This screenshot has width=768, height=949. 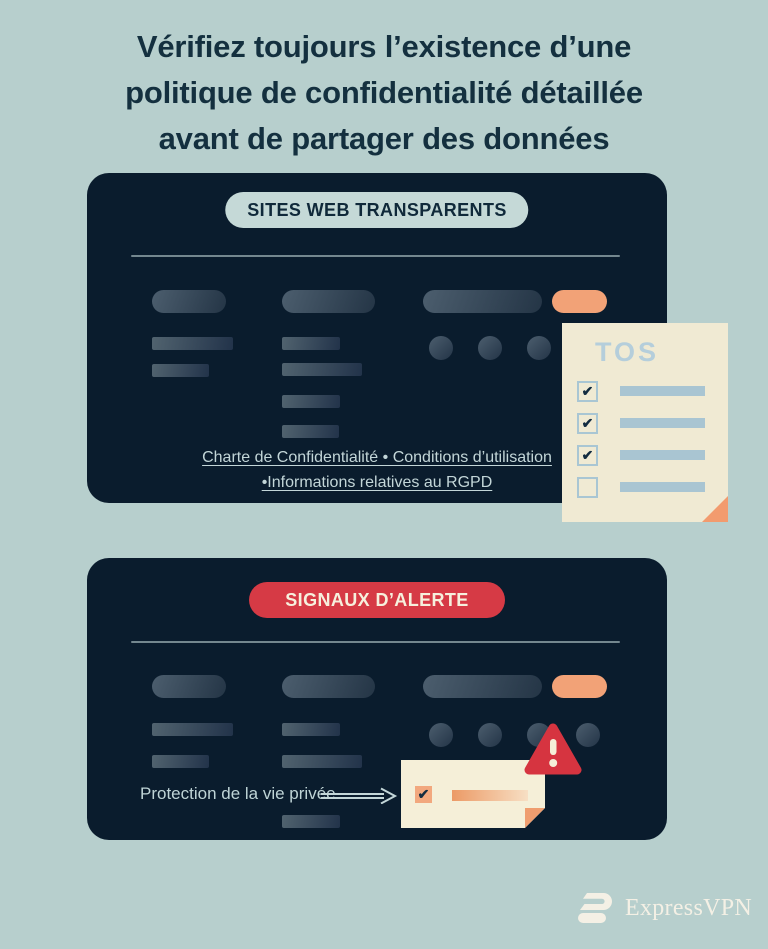 What do you see at coordinates (490, 795) in the screenshot?
I see `highlighted-clause-bar` at bounding box center [490, 795].